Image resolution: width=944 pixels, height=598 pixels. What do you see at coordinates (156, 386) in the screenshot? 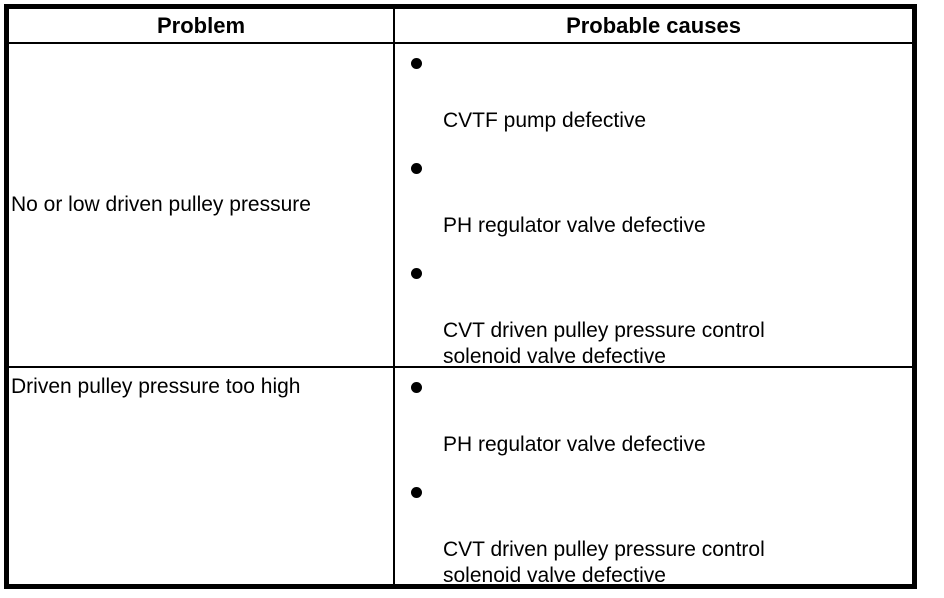
I see `problem-text: Driven pulley pressure too high` at bounding box center [156, 386].